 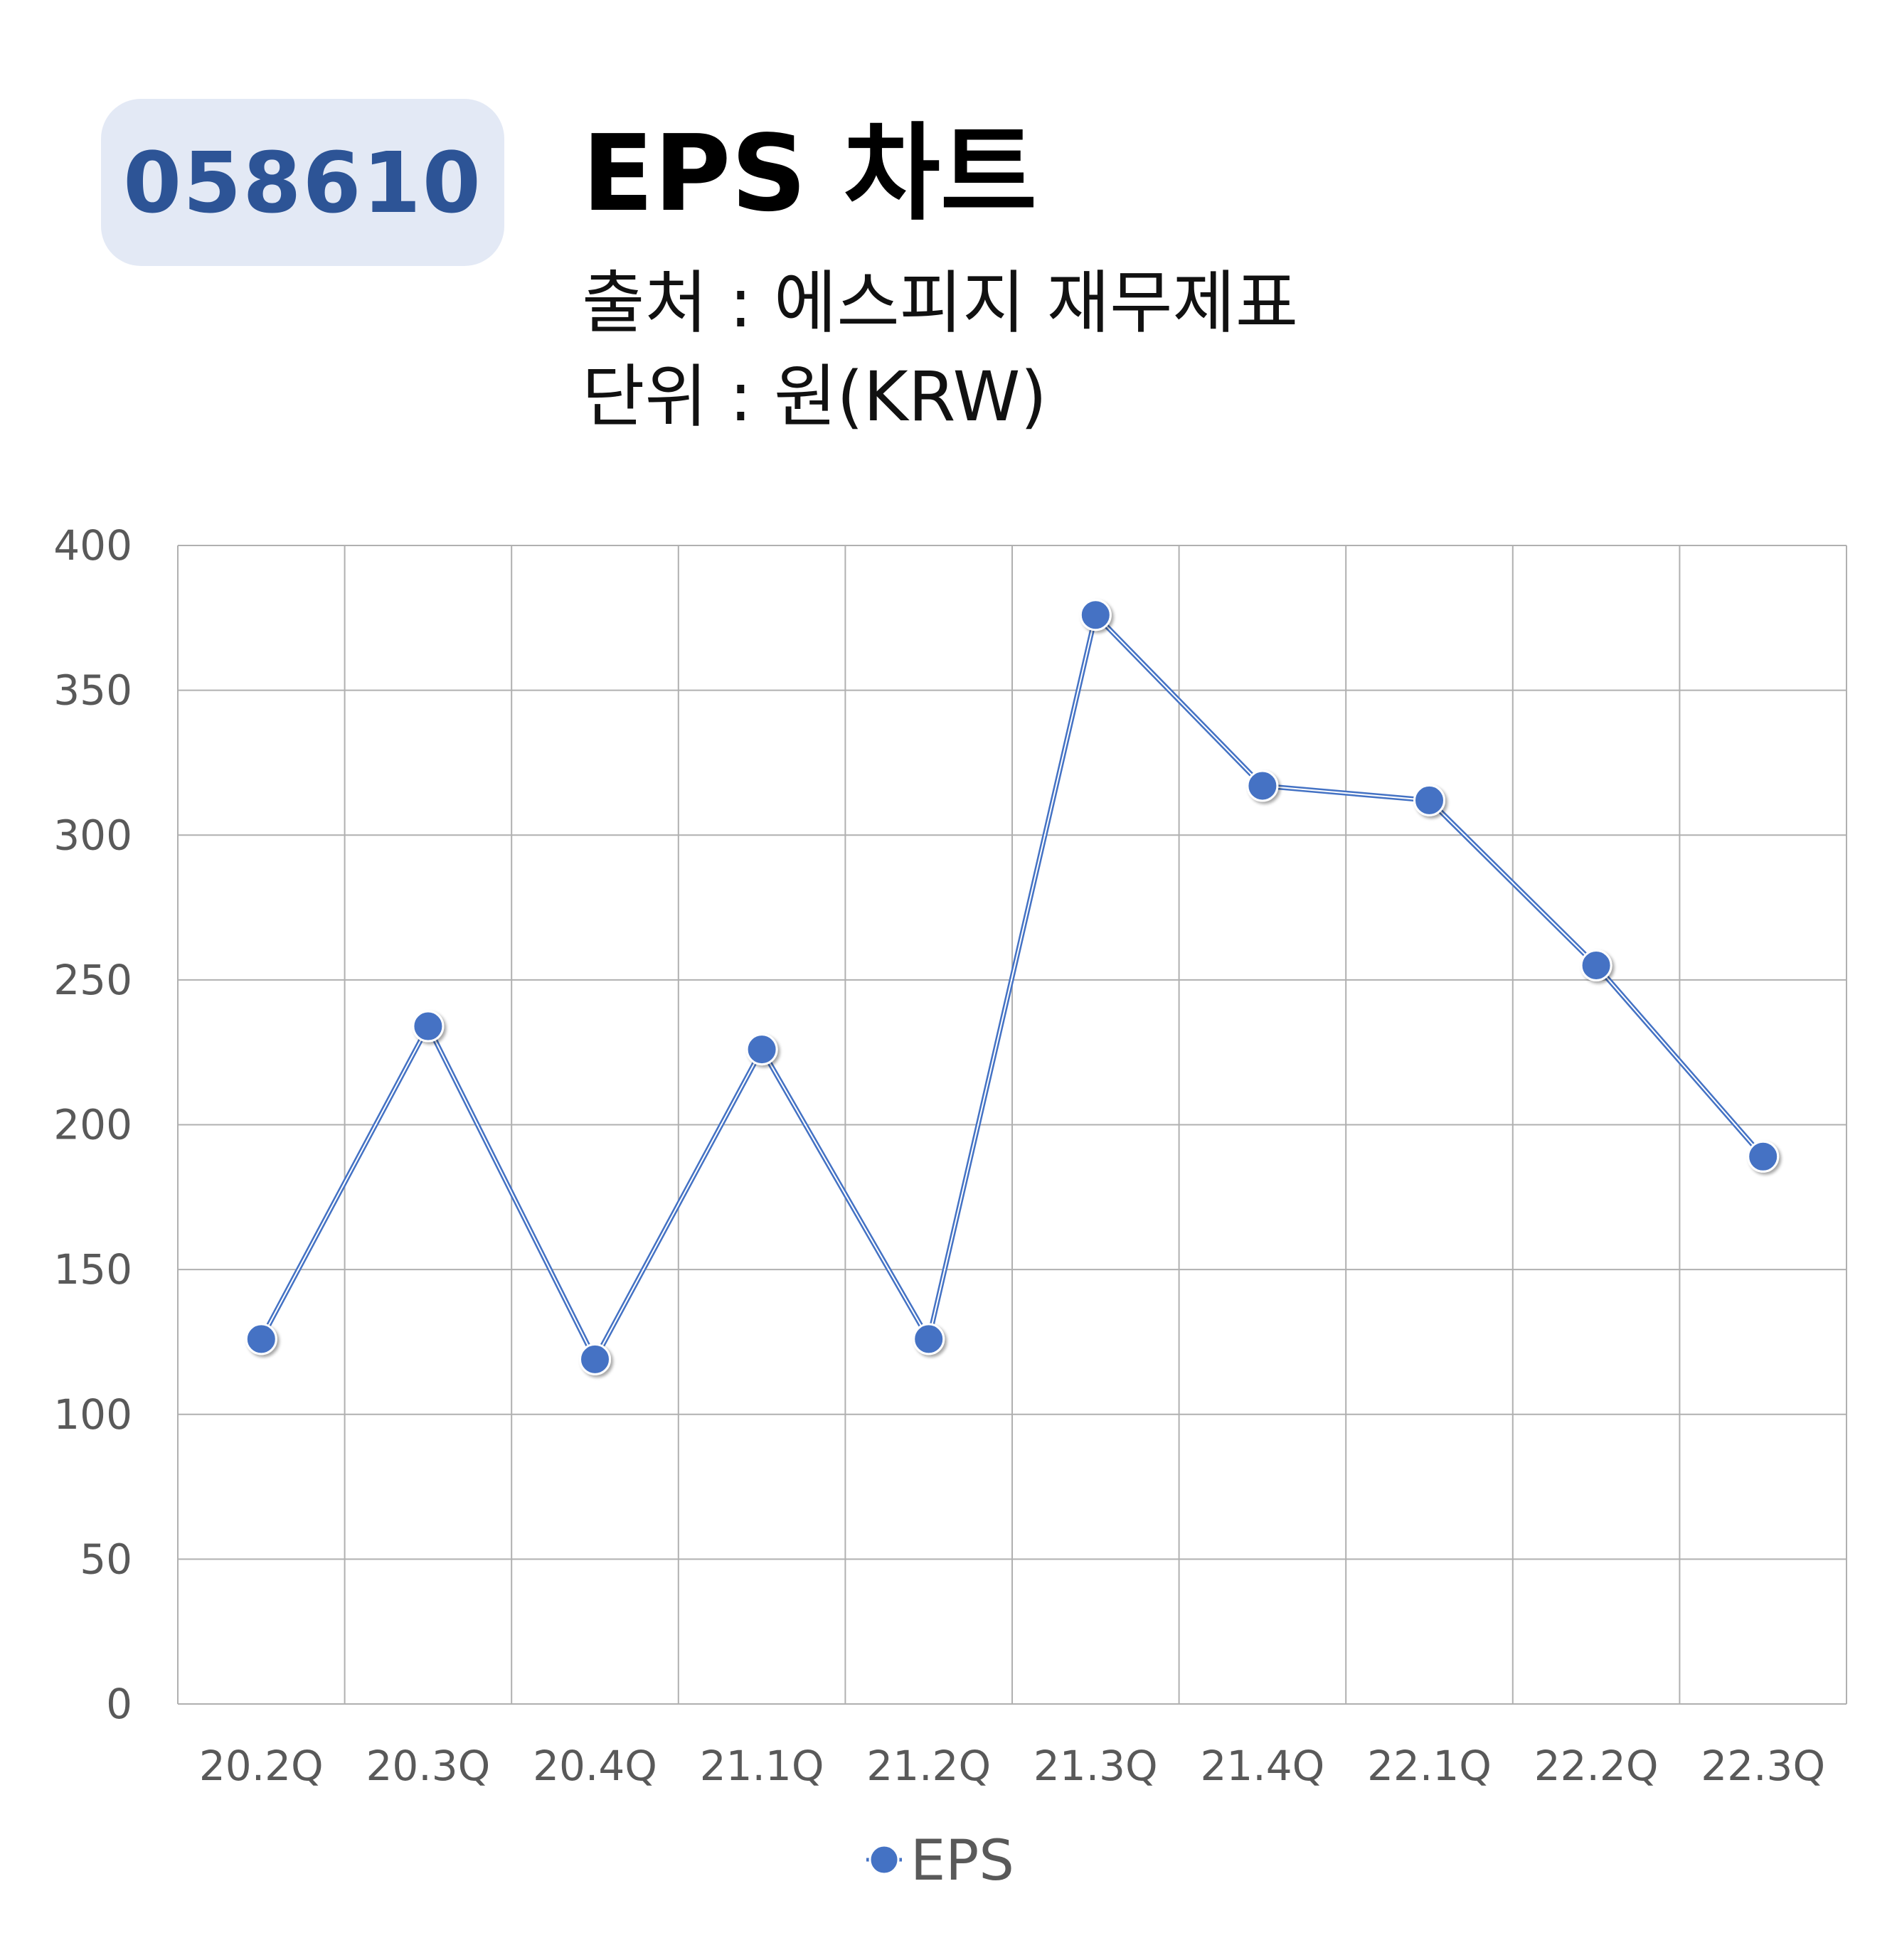 What do you see at coordinates (92, 690) in the screenshot?
I see `y-tick-label: 350` at bounding box center [92, 690].